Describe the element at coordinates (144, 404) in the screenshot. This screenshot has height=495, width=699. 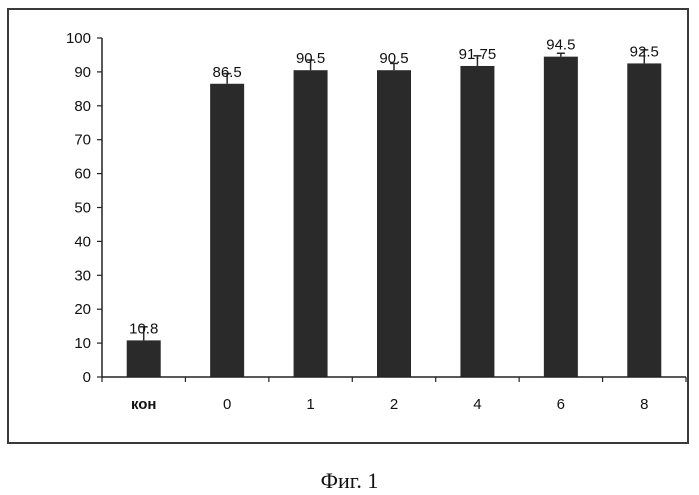
I see `x-category-label: кон` at that location.